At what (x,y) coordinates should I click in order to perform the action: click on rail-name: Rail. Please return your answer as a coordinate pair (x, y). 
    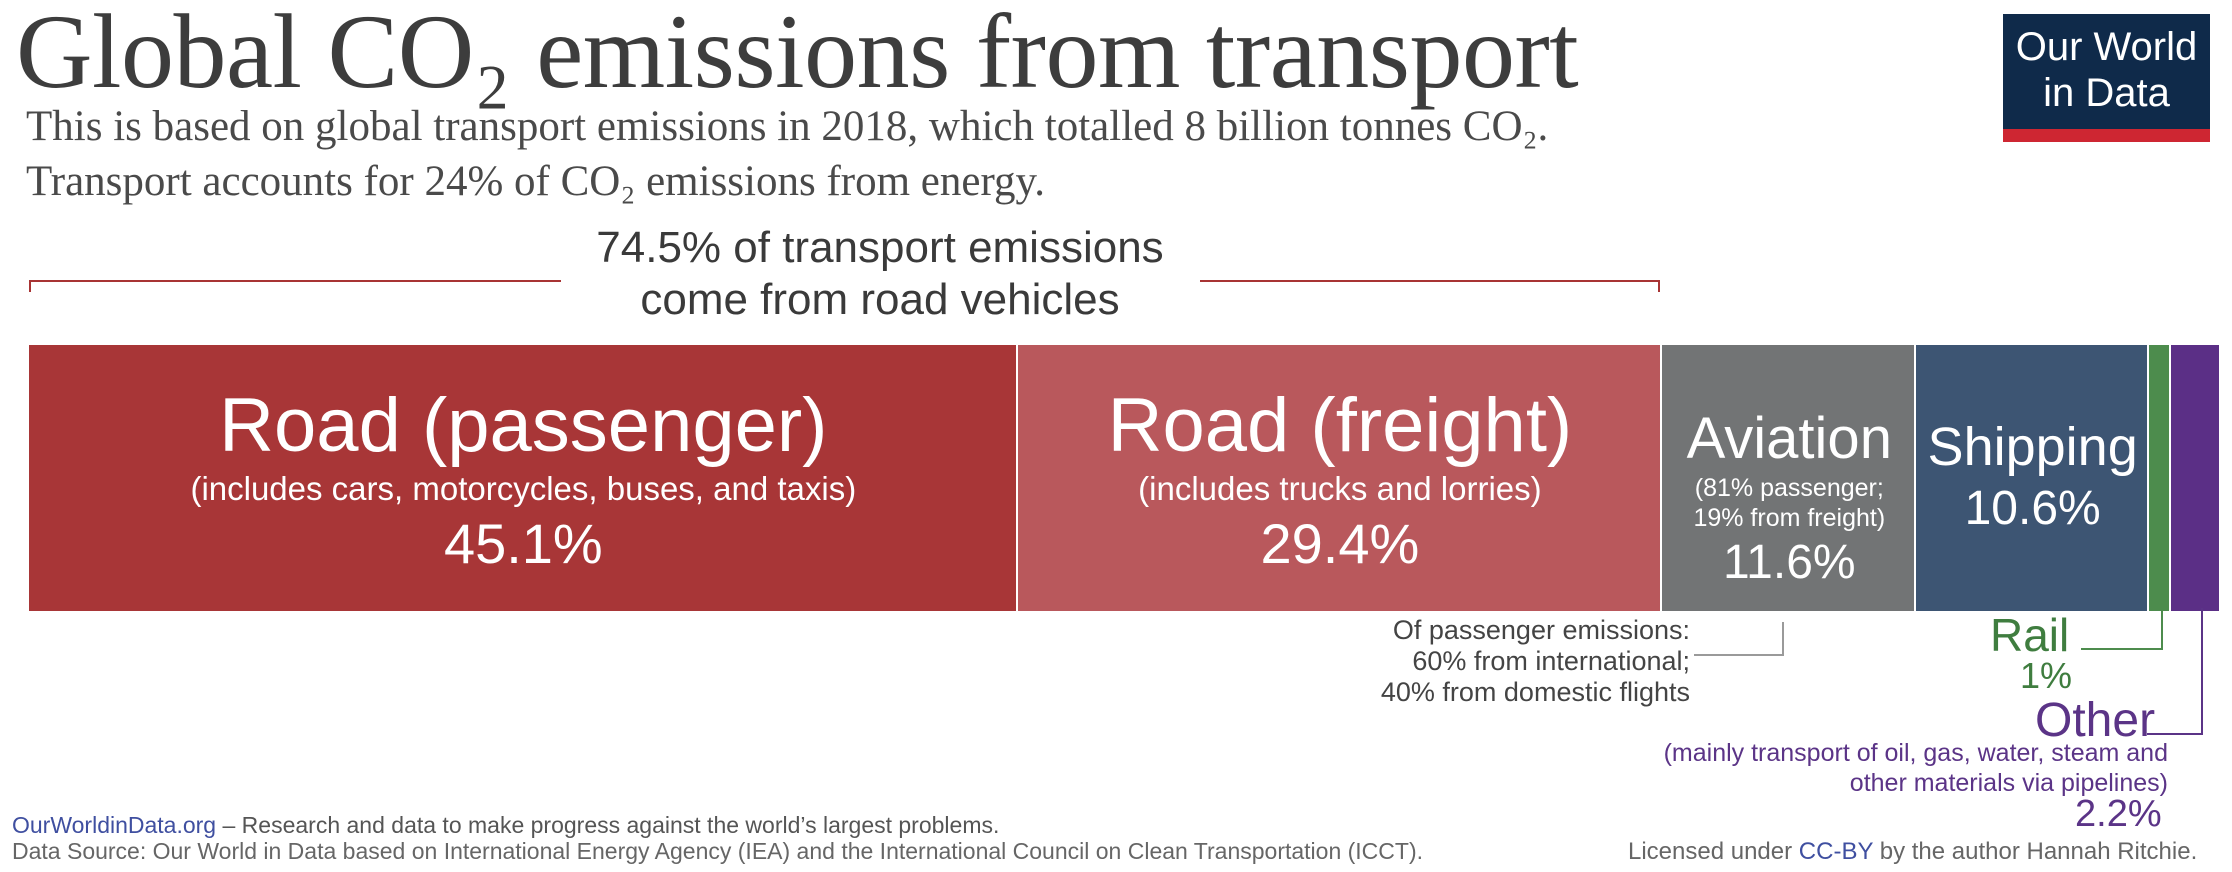
    Looking at the image, I should click on (2030, 635).